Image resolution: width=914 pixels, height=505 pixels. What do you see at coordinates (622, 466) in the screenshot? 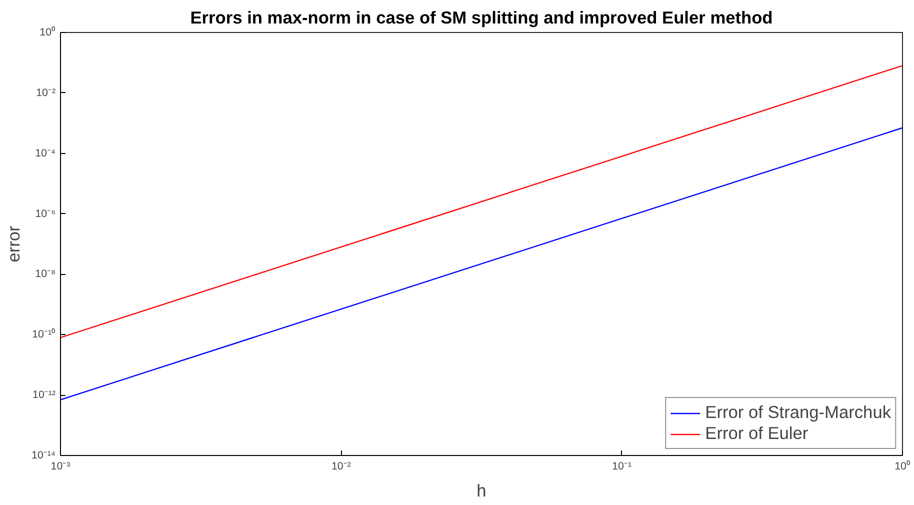
I see `x-tick-label: 10⁻¹` at bounding box center [622, 466].